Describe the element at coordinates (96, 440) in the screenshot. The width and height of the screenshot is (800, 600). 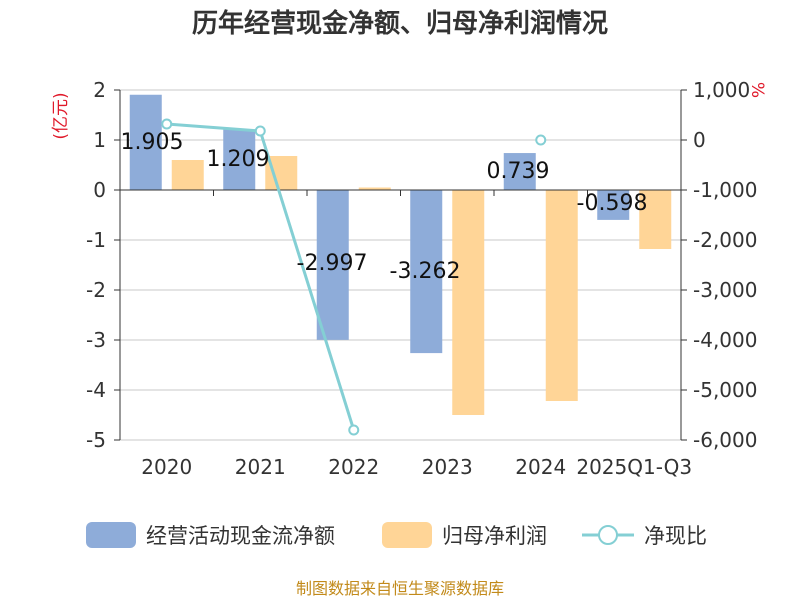
I see `left-tick-label: -5` at that location.